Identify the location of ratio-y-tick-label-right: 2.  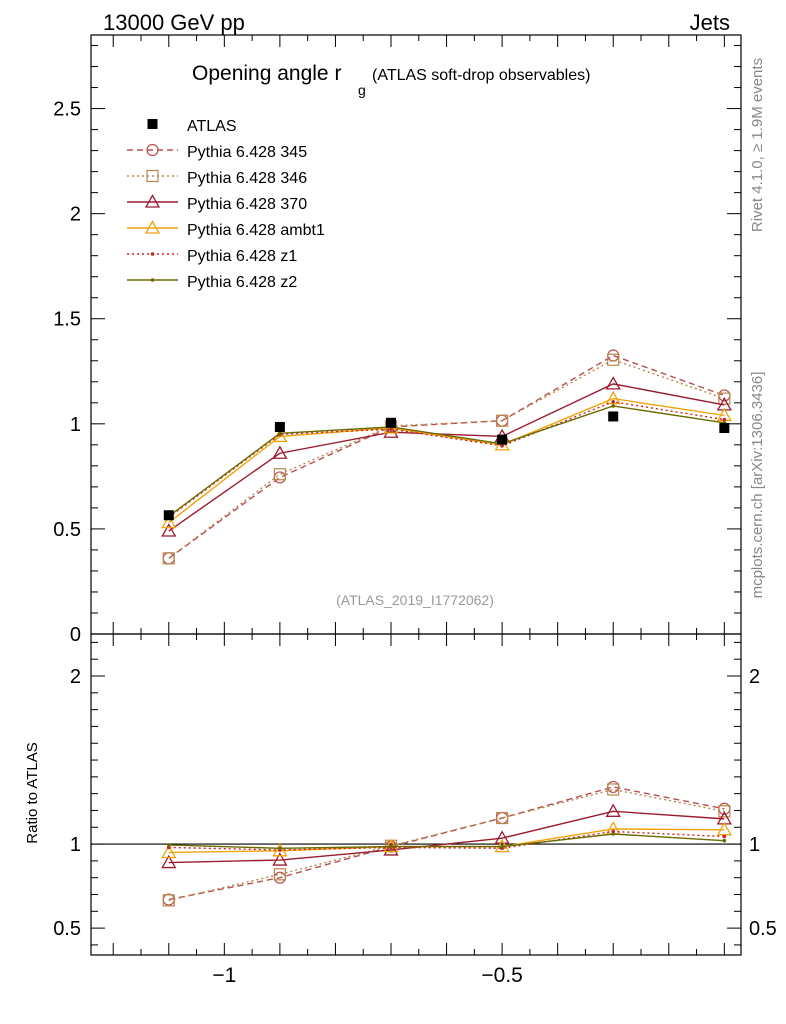
(754, 677).